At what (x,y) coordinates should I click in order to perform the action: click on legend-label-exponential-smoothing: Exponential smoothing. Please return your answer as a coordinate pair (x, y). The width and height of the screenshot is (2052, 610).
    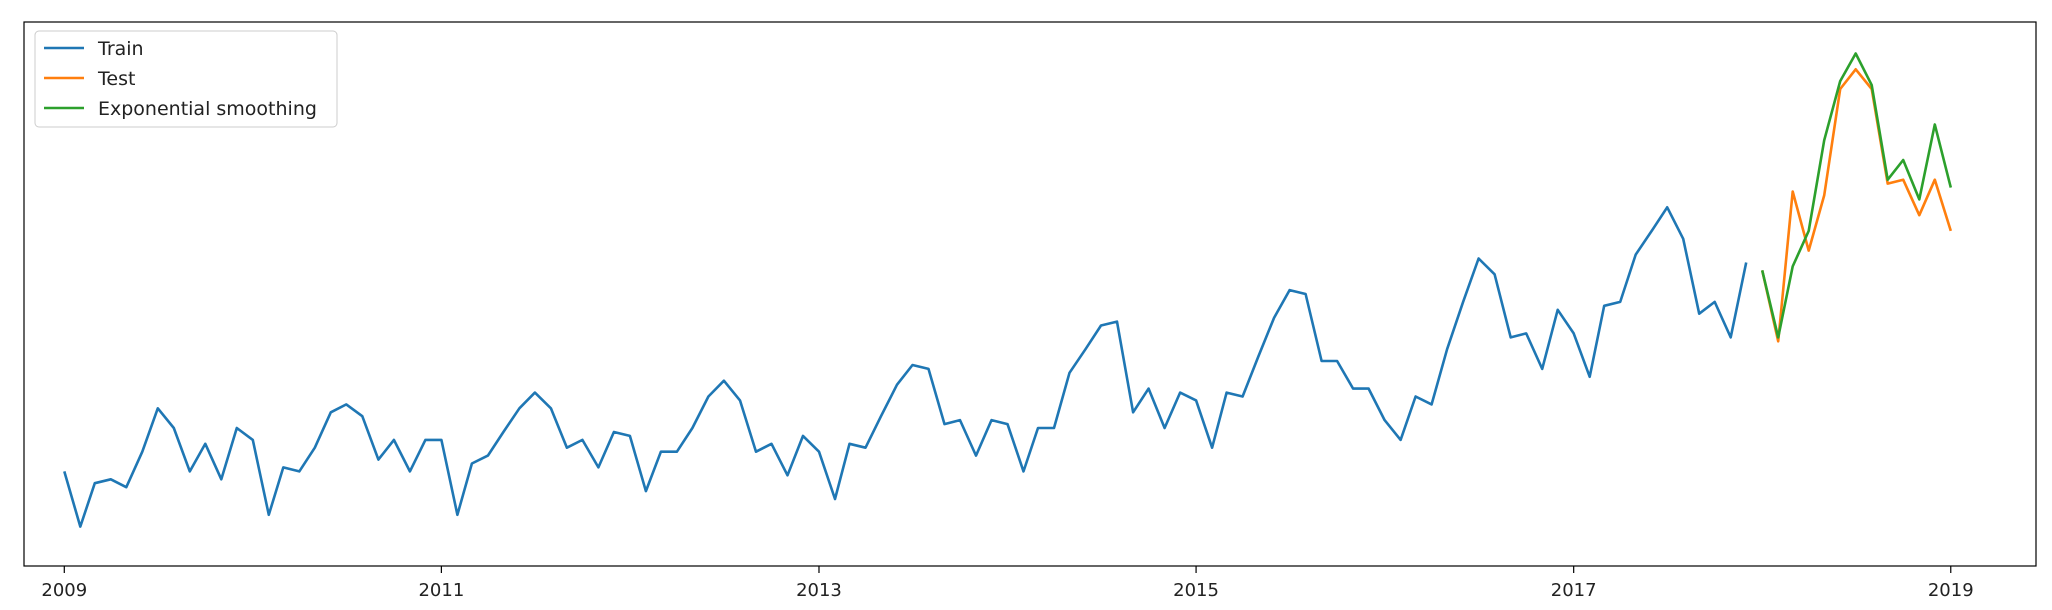
    Looking at the image, I should click on (207, 109).